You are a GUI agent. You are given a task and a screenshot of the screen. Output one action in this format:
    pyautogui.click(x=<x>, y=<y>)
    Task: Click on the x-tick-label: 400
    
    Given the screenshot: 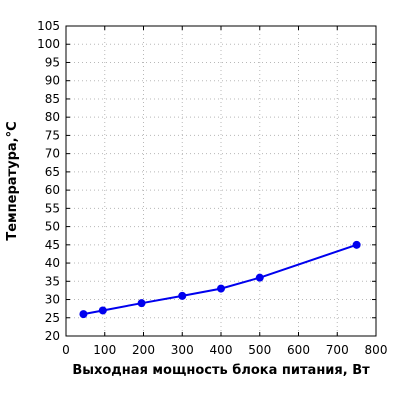 What is the action you would take?
    pyautogui.click(x=221, y=350)
    